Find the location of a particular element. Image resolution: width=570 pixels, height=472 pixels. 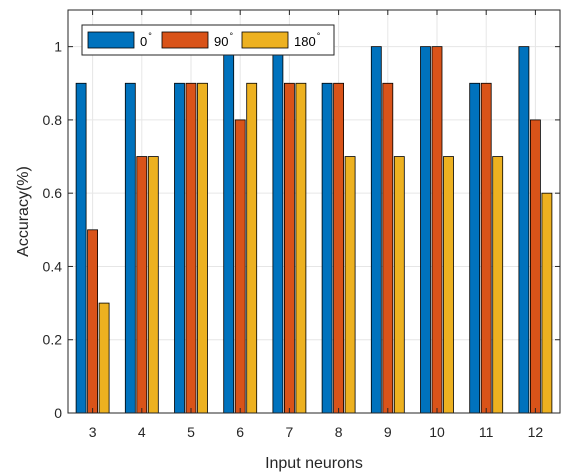

y-tick-label: 1 is located at coordinates (58, 47).